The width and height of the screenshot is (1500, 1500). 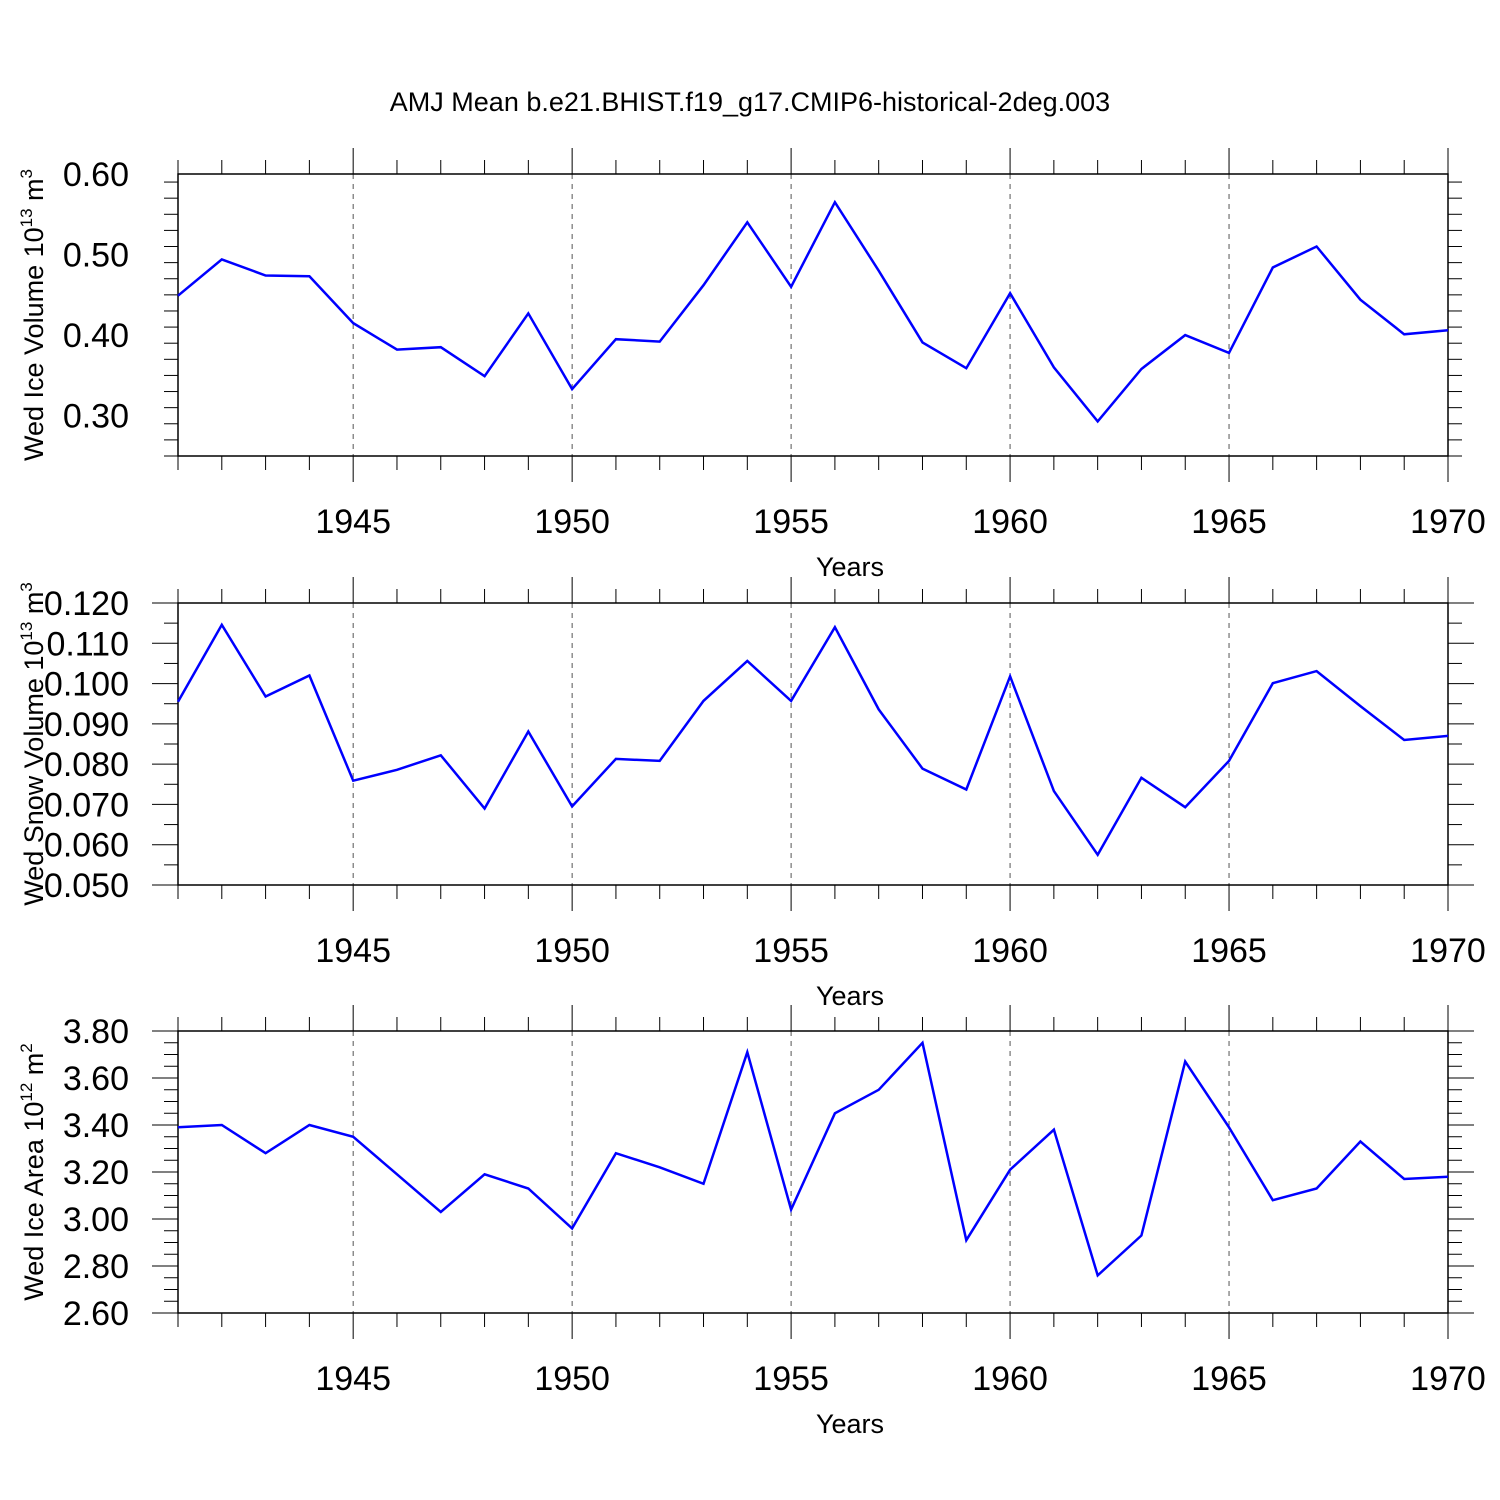 I want to click on ice-volume-y-axis-label-exponent: 13, so click(x=26, y=217).